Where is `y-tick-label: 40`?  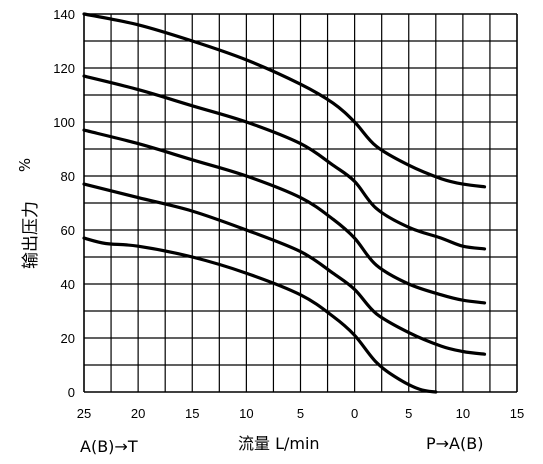
y-tick-label: 40 is located at coordinates (68, 284).